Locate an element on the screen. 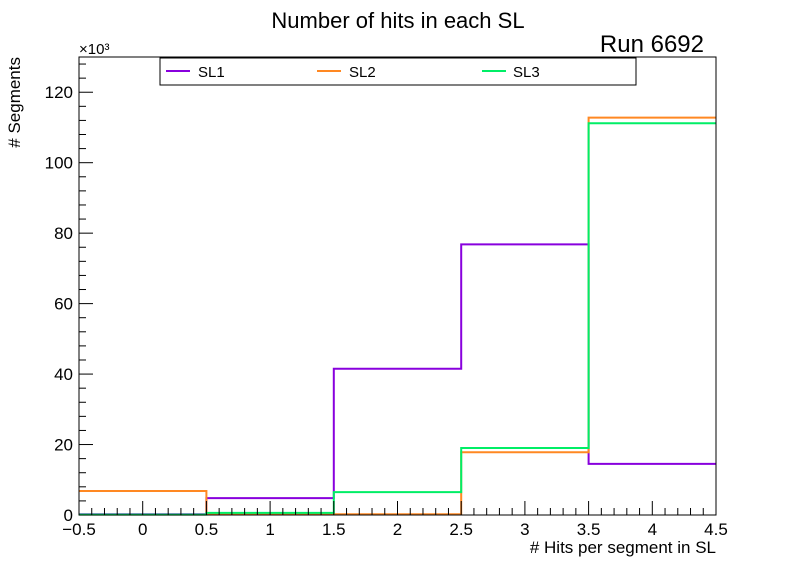  y-tick-label: 80 is located at coordinates (63, 233).